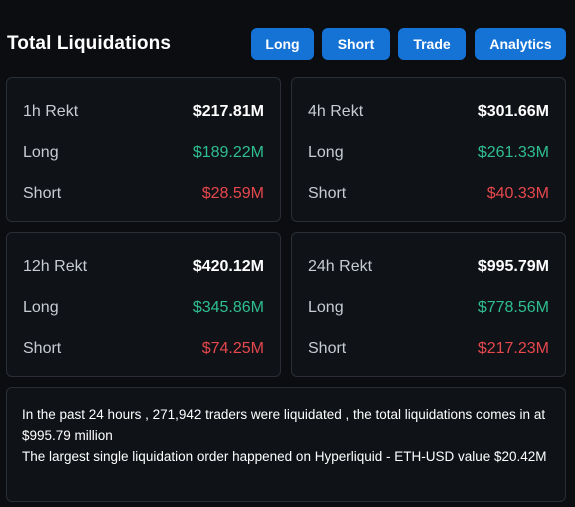  I want to click on total-row: 24h Rekt $995.79M, so click(428, 267).